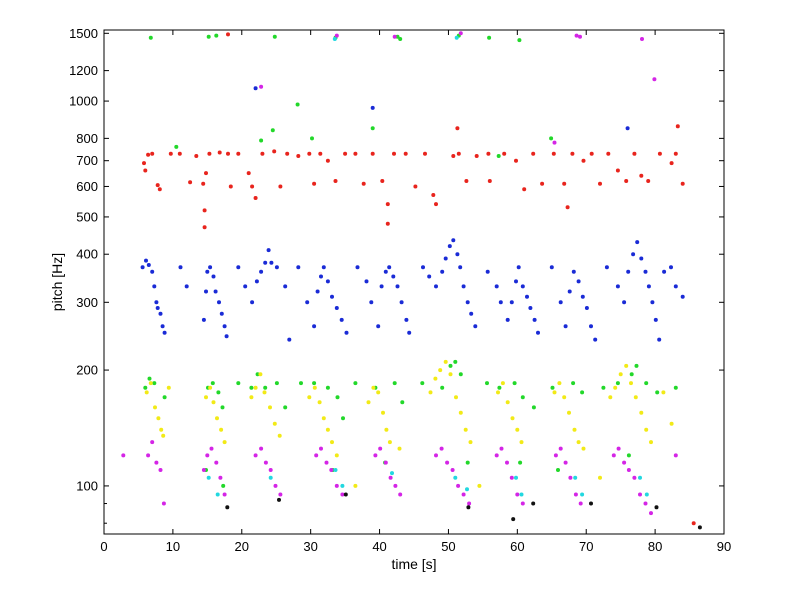  What do you see at coordinates (87, 370) in the screenshot?
I see `y-tick-label: 200` at bounding box center [87, 370].